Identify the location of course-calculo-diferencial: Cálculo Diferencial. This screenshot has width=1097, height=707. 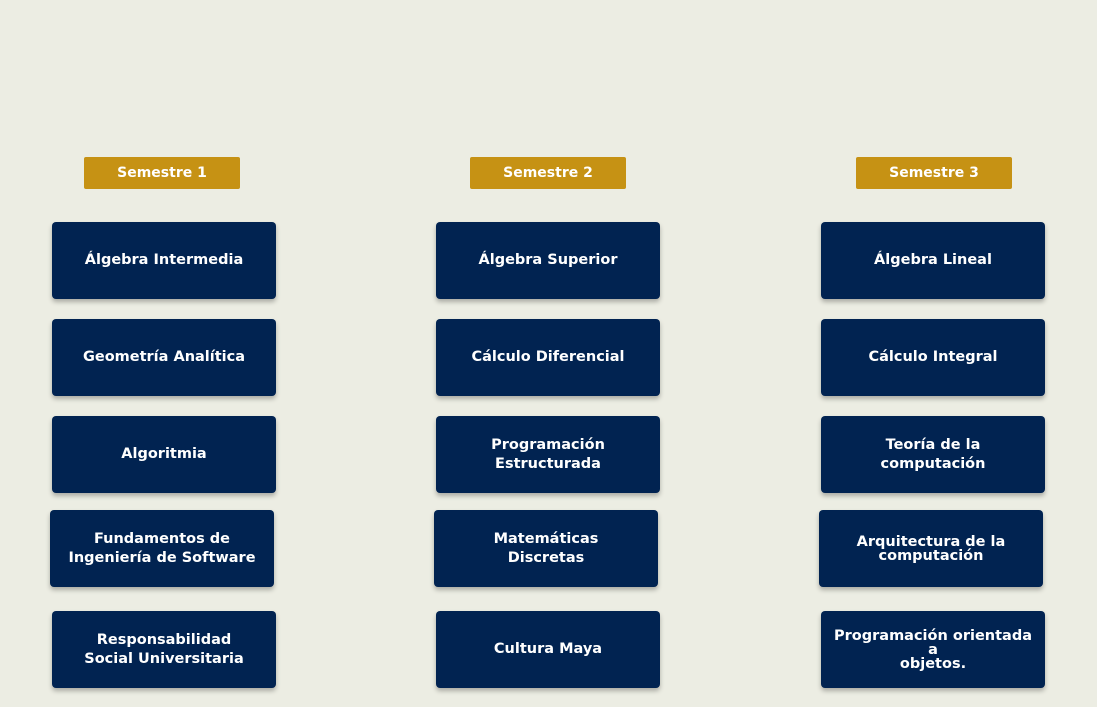
(548, 357).